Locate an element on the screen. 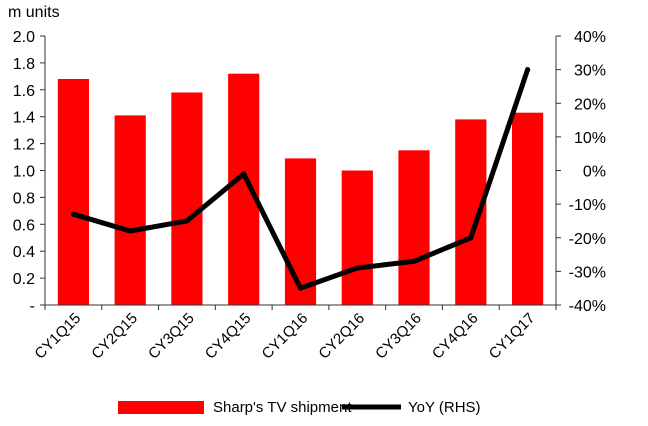 This screenshot has width=648, height=426. left-tick-label: 1.8 is located at coordinates (24, 64).